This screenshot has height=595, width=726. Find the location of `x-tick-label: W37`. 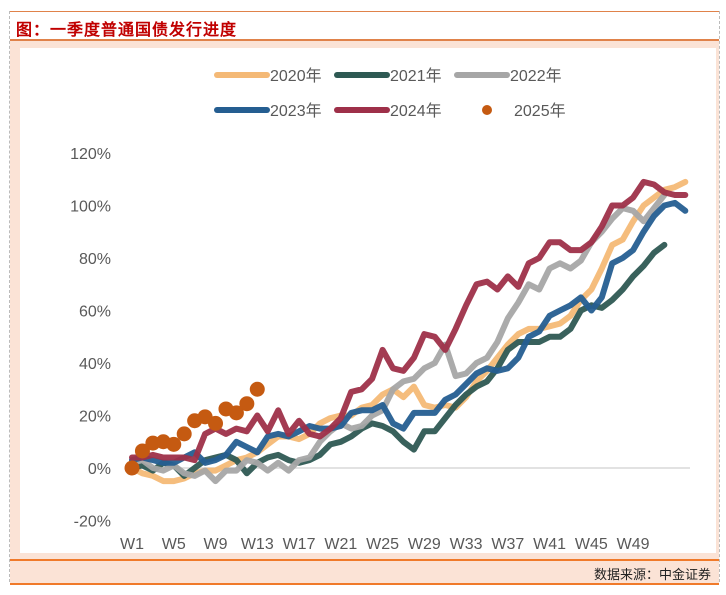

x-tick-label: W37 is located at coordinates (507, 544).